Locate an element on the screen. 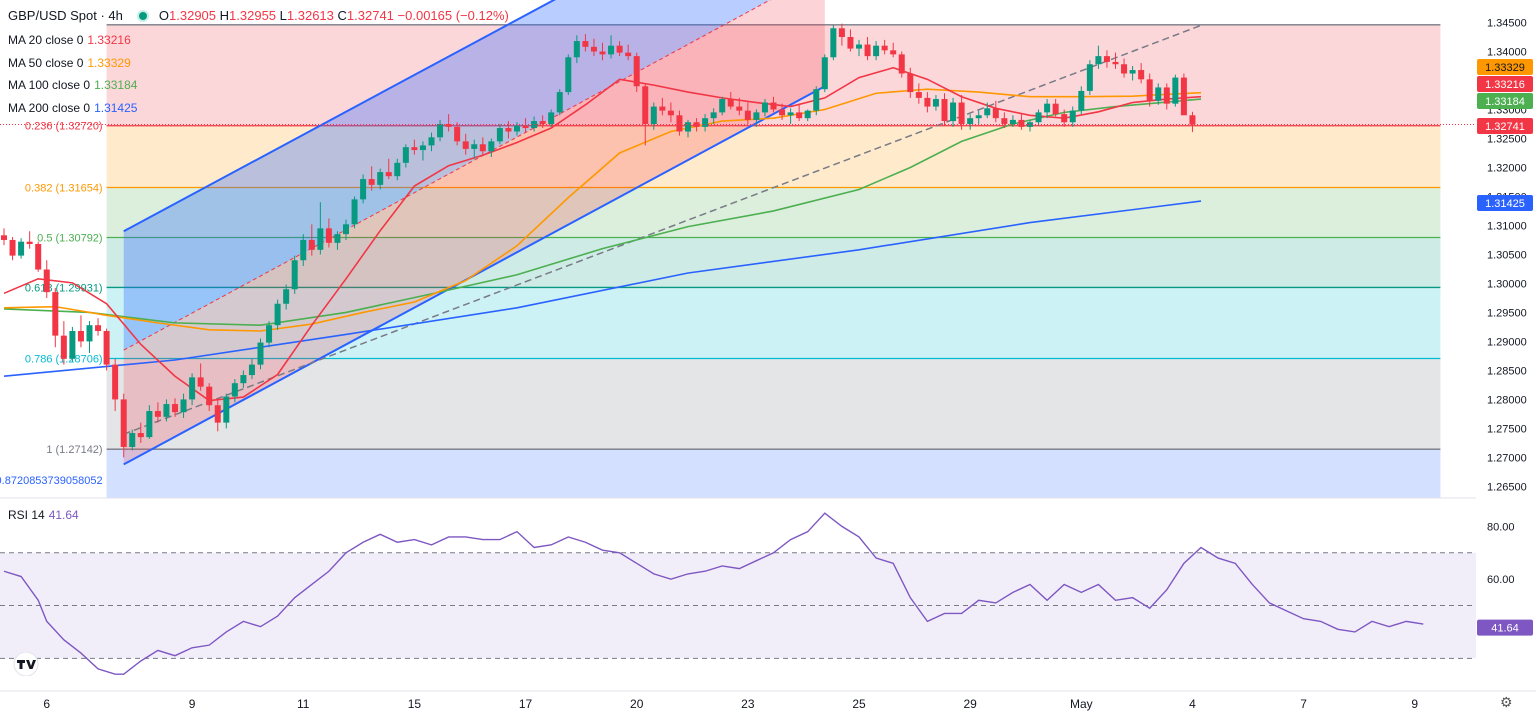 Image resolution: width=1536 pixels, height=718 pixels. close-label: C is located at coordinates (342, 15).